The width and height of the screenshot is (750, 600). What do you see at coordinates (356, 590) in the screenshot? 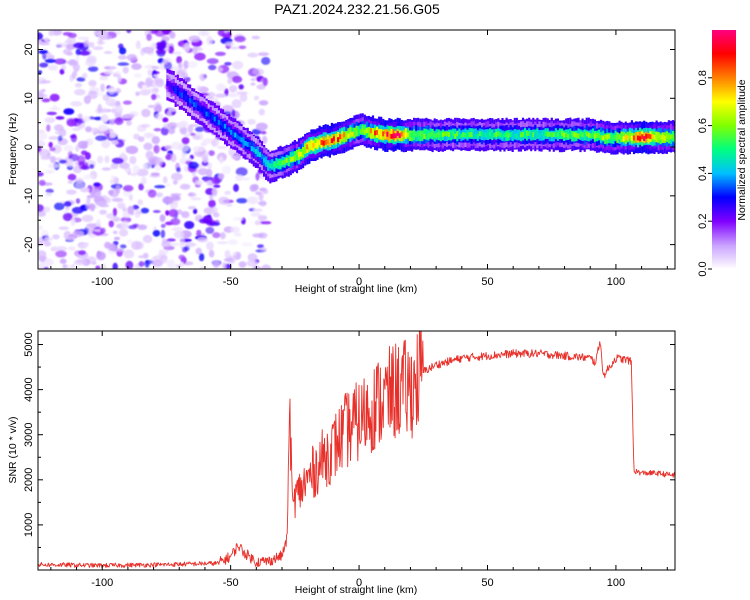
I see `snr-x-axis-label: Height of straight line (km)` at bounding box center [356, 590].